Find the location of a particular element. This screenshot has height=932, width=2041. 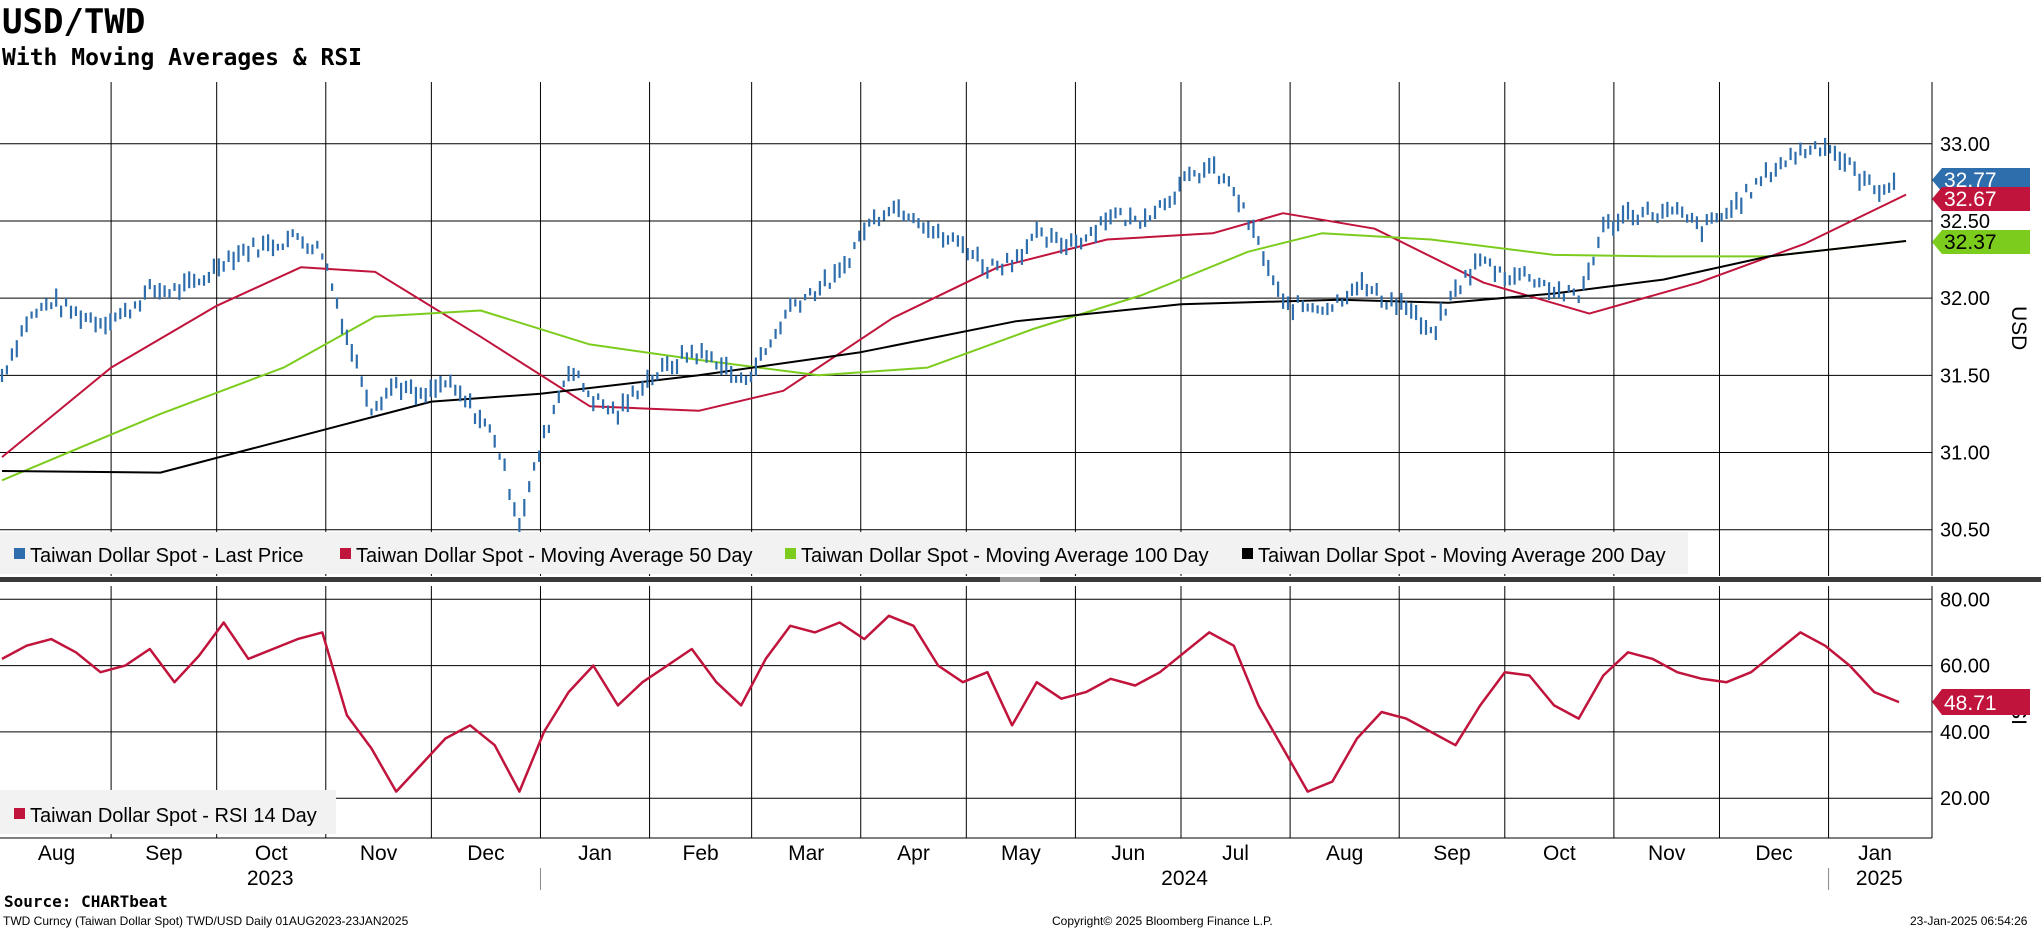

panel-divider is located at coordinates (1020, 579).